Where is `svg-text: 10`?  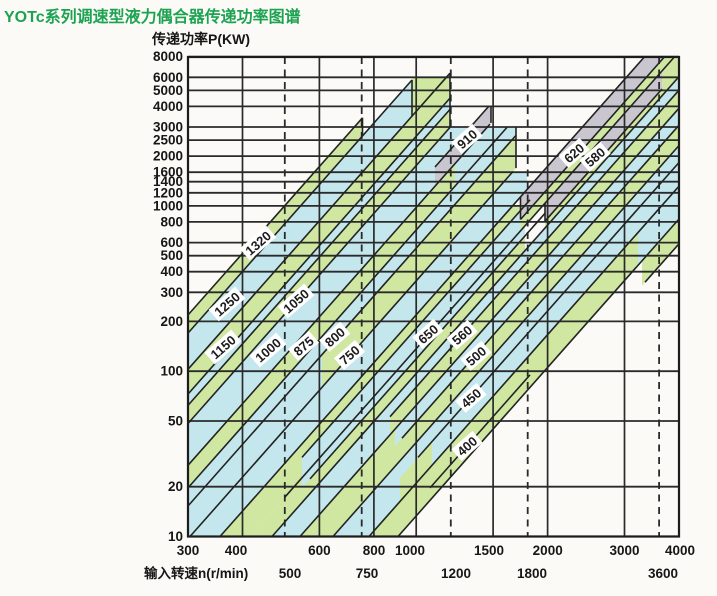 svg-text: 10 is located at coordinates (175, 536).